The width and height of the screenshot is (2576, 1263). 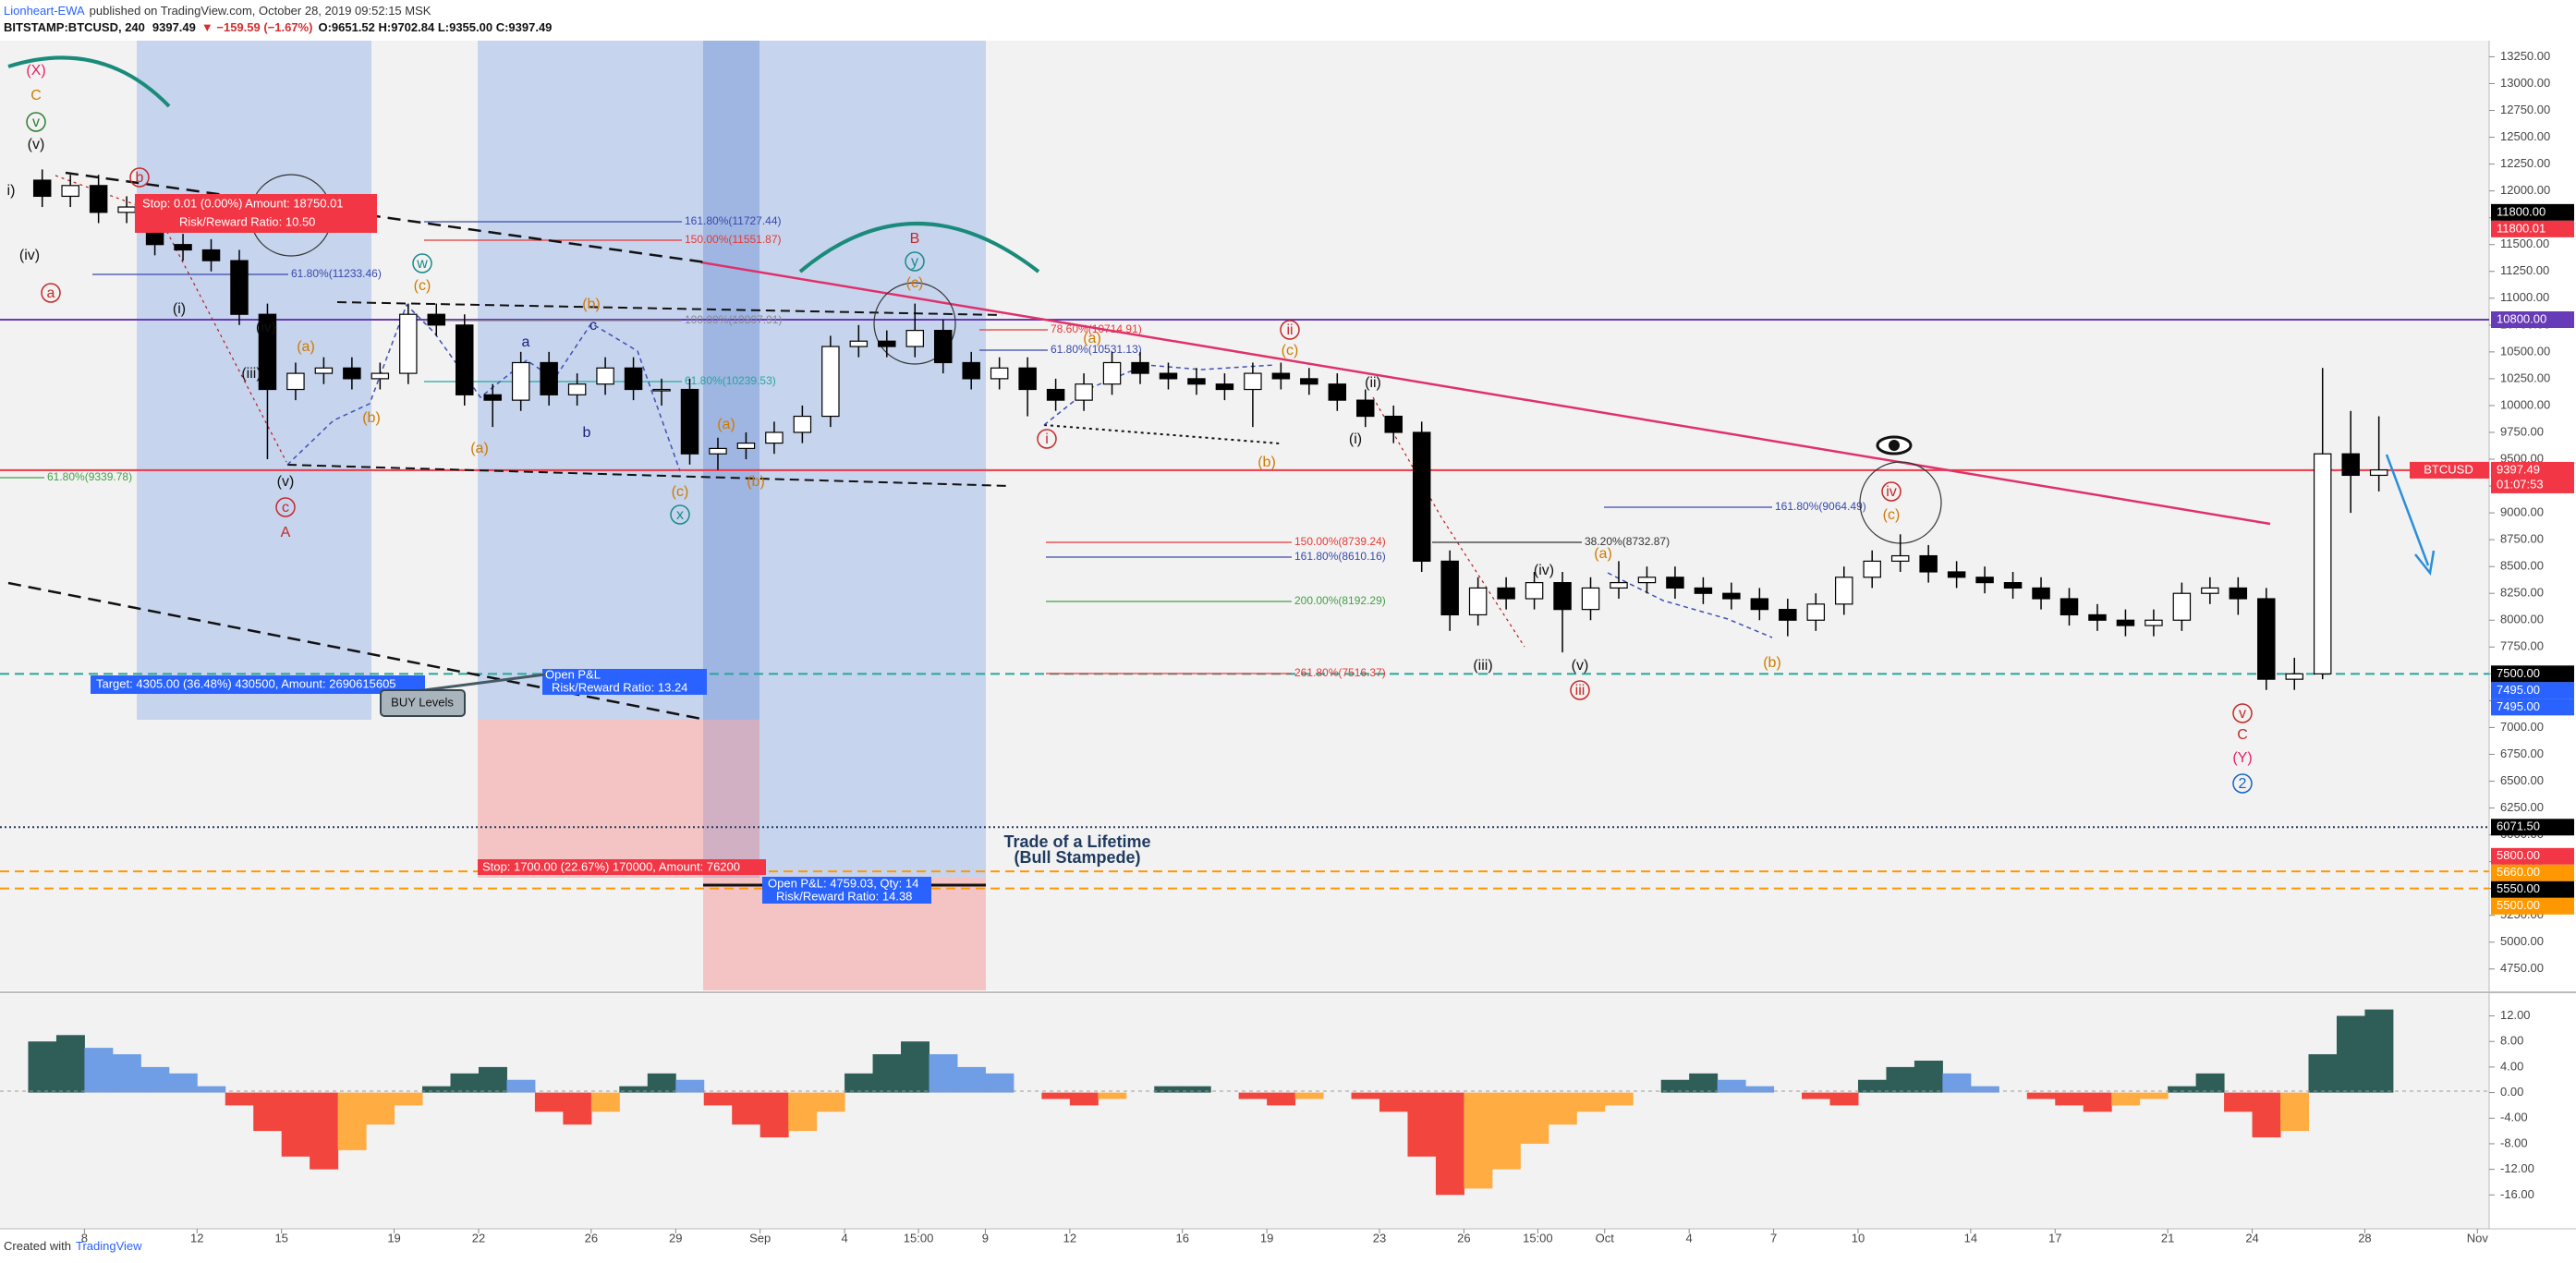 I want to click on price-marker-label: 5500.00, so click(x=2518, y=905).